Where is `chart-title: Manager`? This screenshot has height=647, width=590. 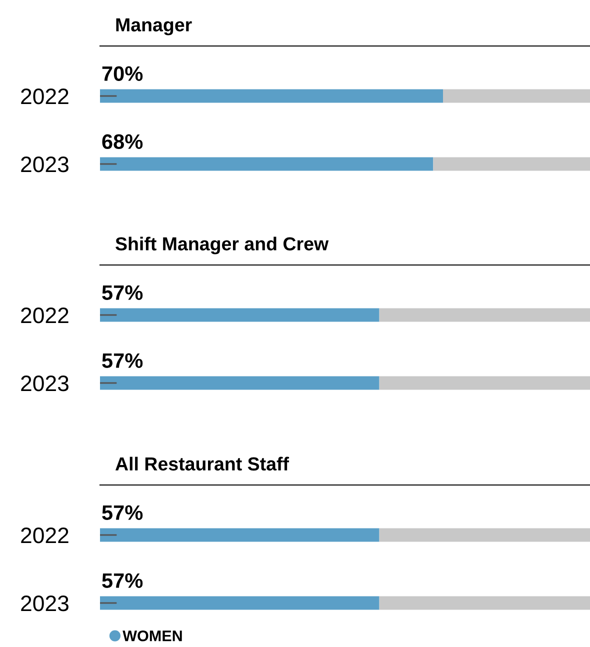
chart-title: Manager is located at coordinates (154, 27).